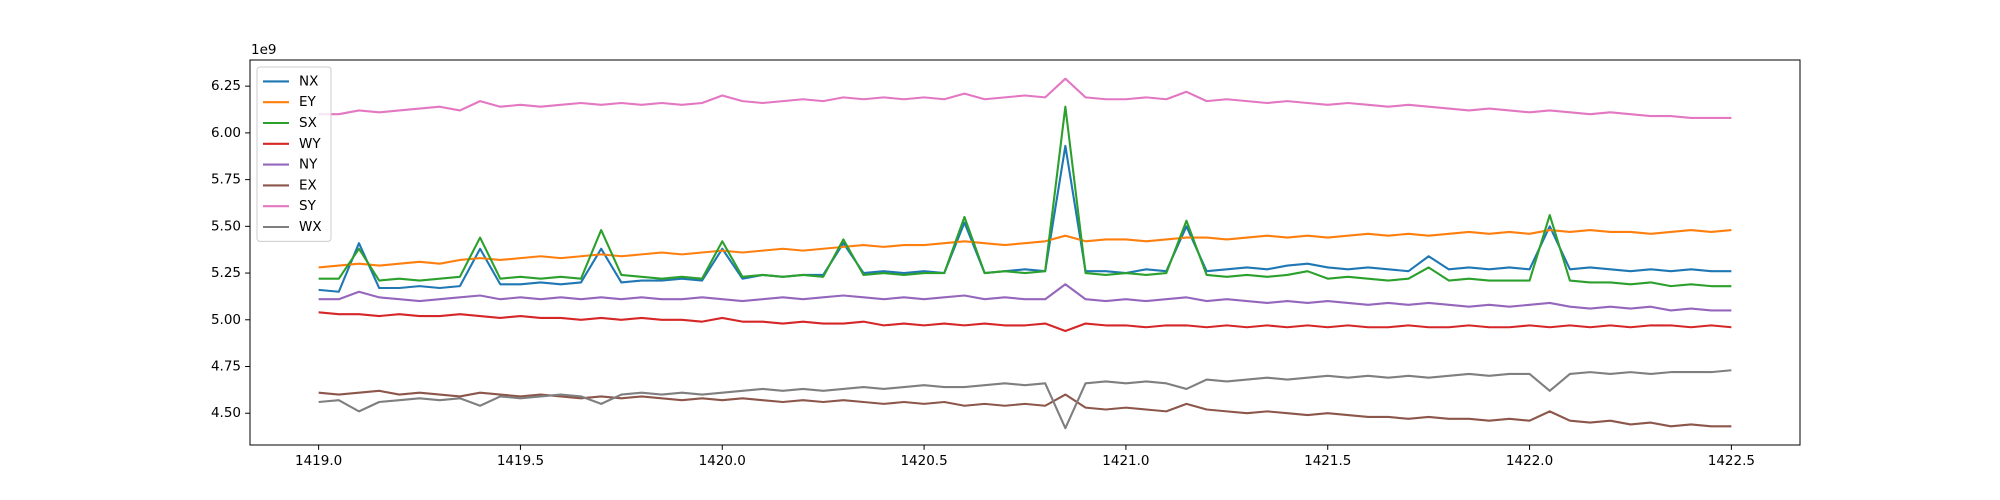 The width and height of the screenshot is (2000, 500). I want to click on x-tick-label: 1421.5, so click(1327, 461).